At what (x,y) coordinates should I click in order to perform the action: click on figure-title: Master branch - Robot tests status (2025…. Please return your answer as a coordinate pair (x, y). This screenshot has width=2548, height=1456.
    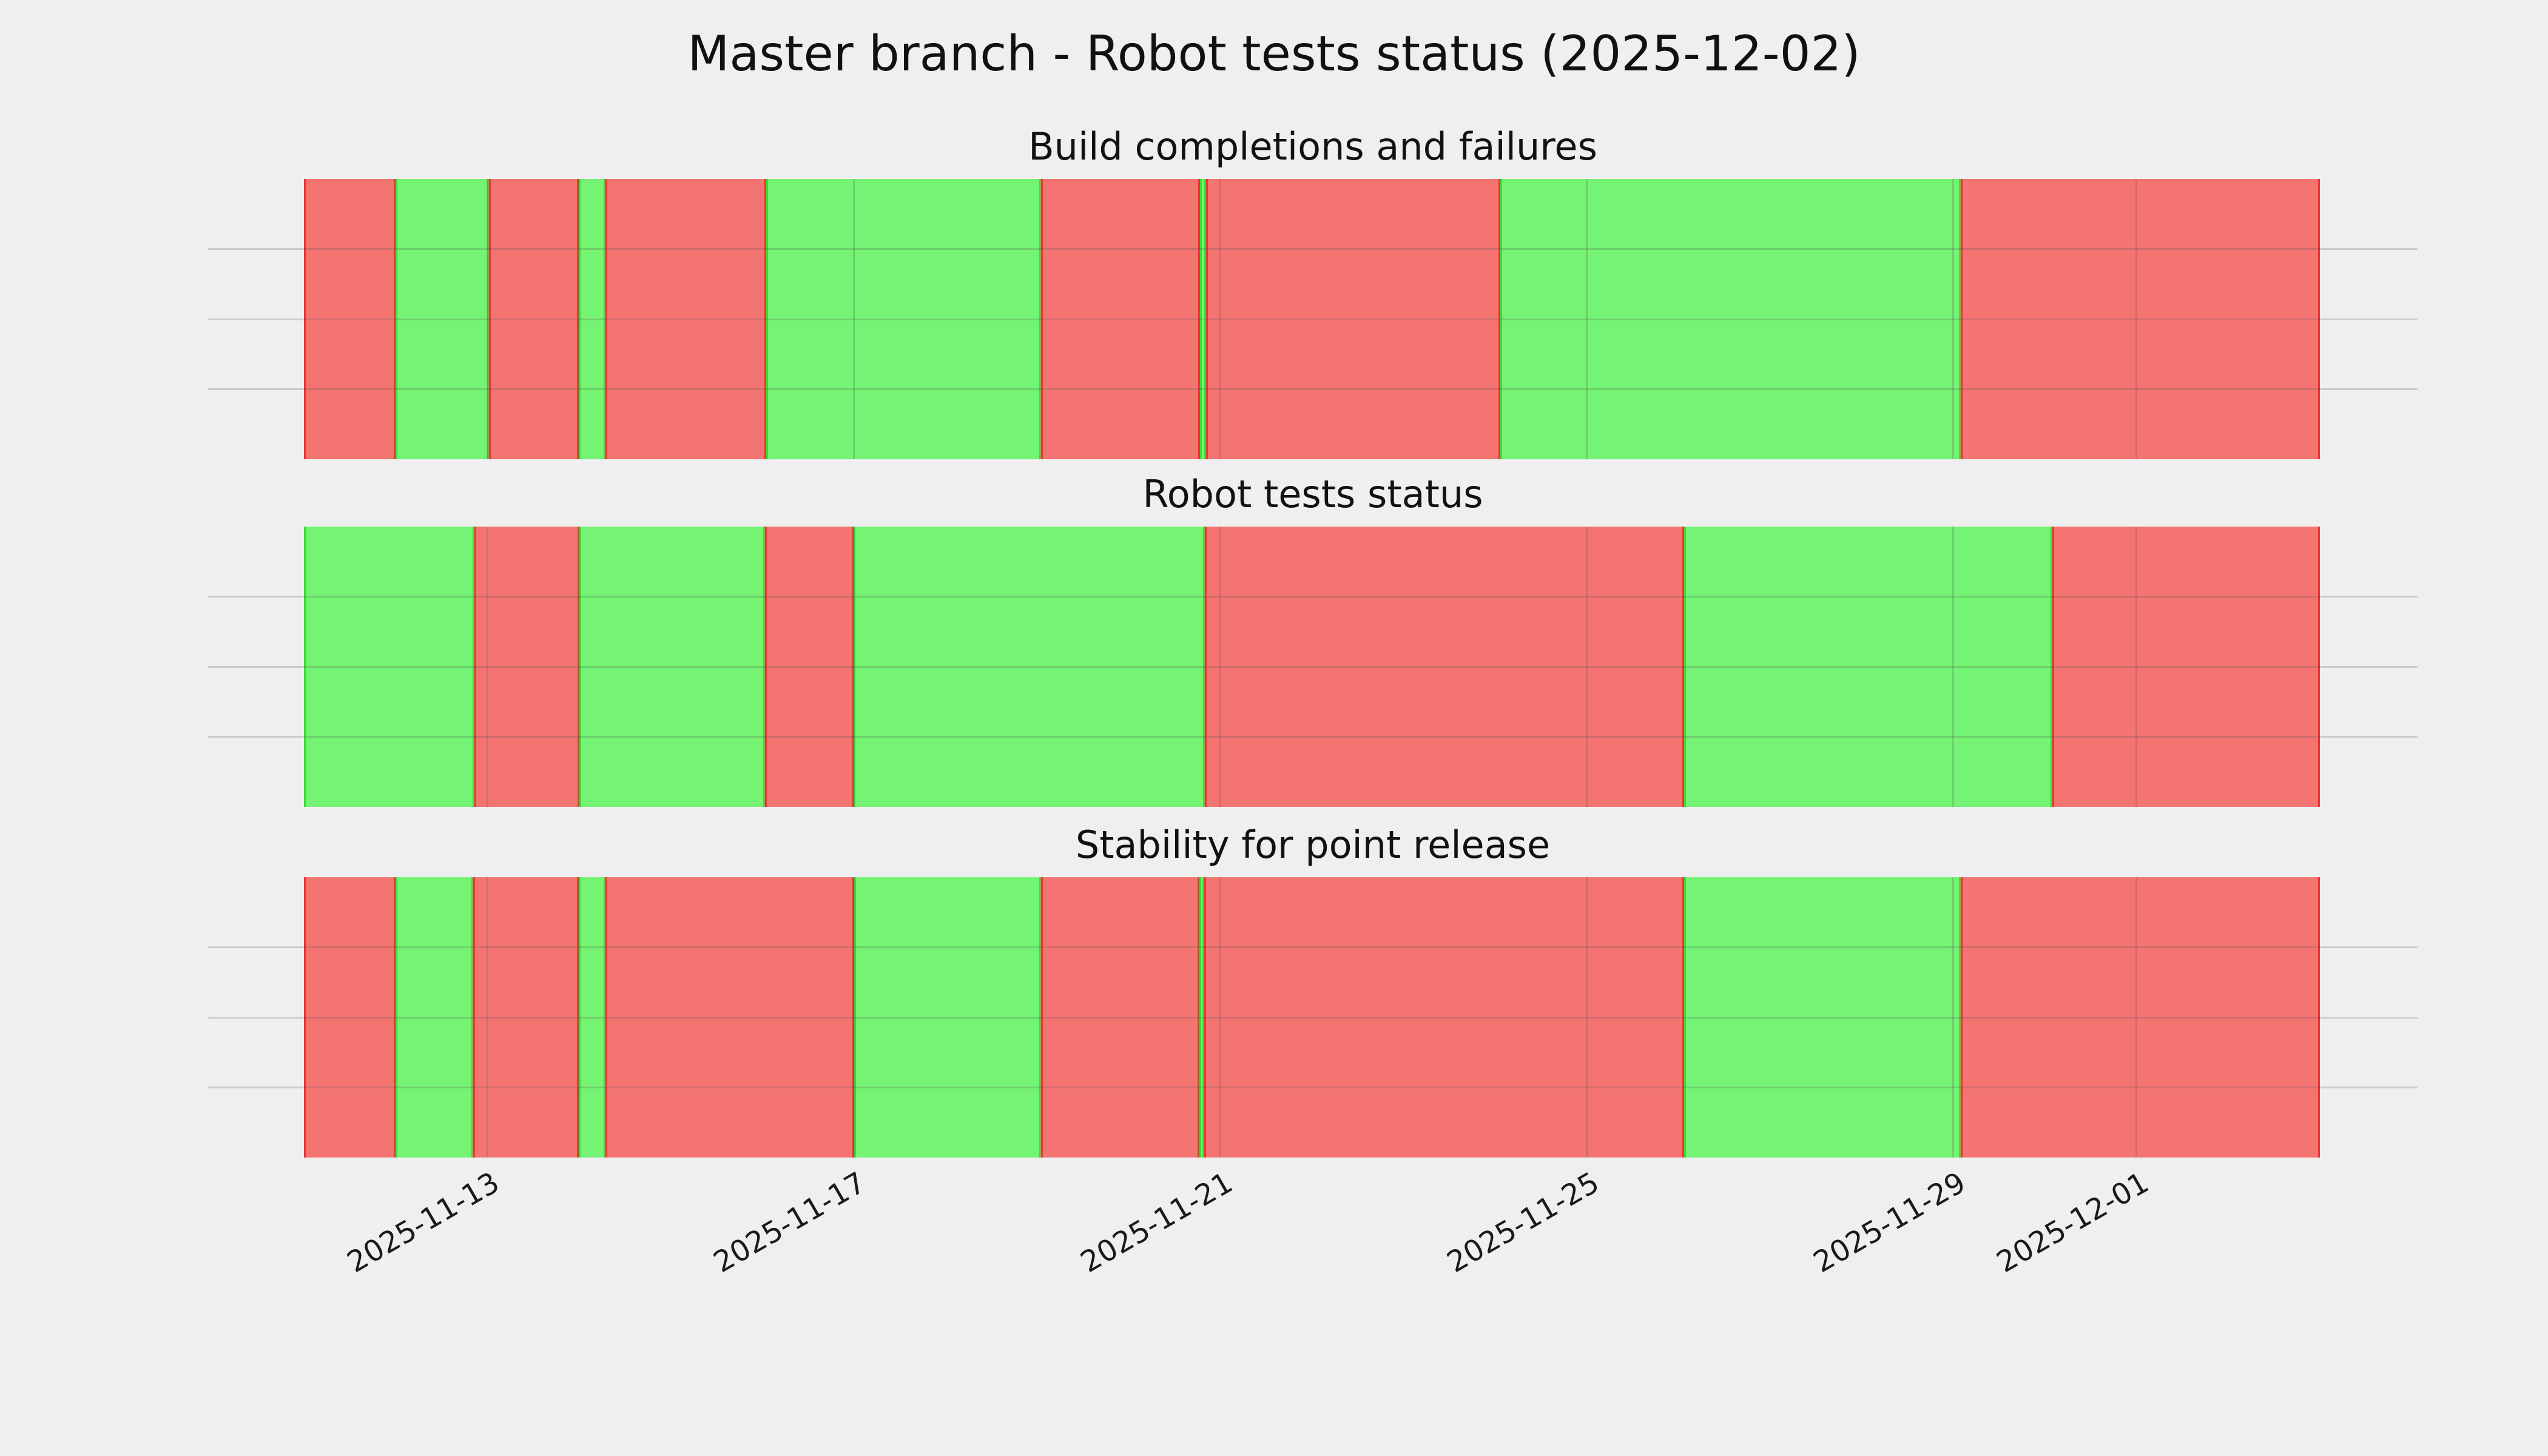
    Looking at the image, I should click on (1274, 53).